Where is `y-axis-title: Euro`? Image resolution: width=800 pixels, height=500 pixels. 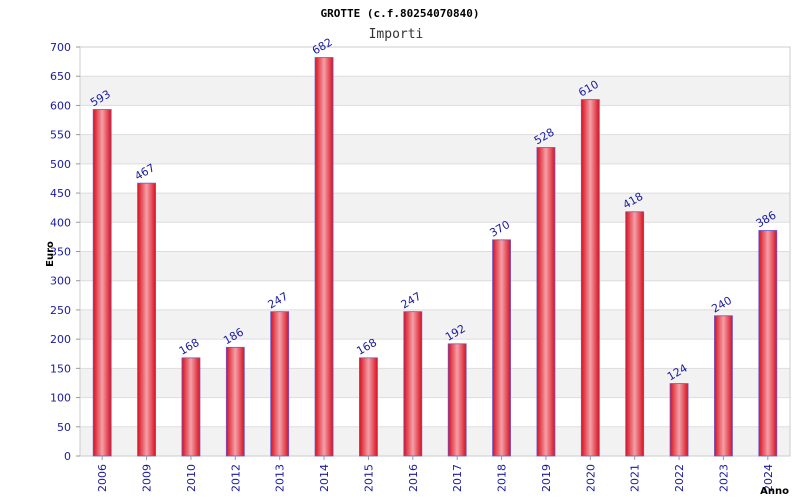
y-axis-title: Euro is located at coordinates (50, 254).